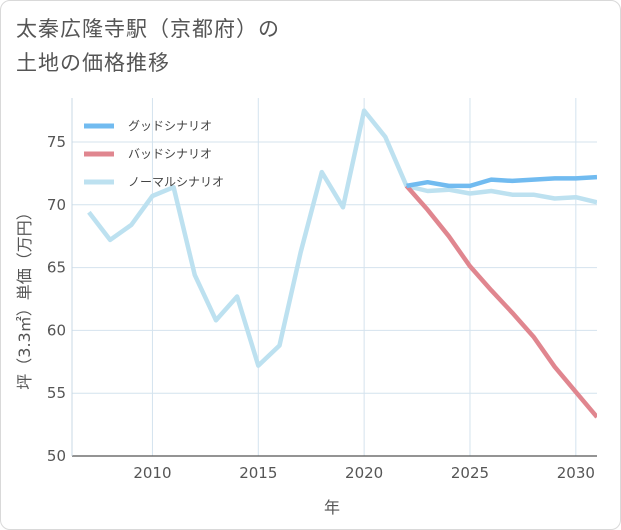 The image size is (621, 530). I want to click on legend-label: ノーマルシナリオ, so click(176, 182).